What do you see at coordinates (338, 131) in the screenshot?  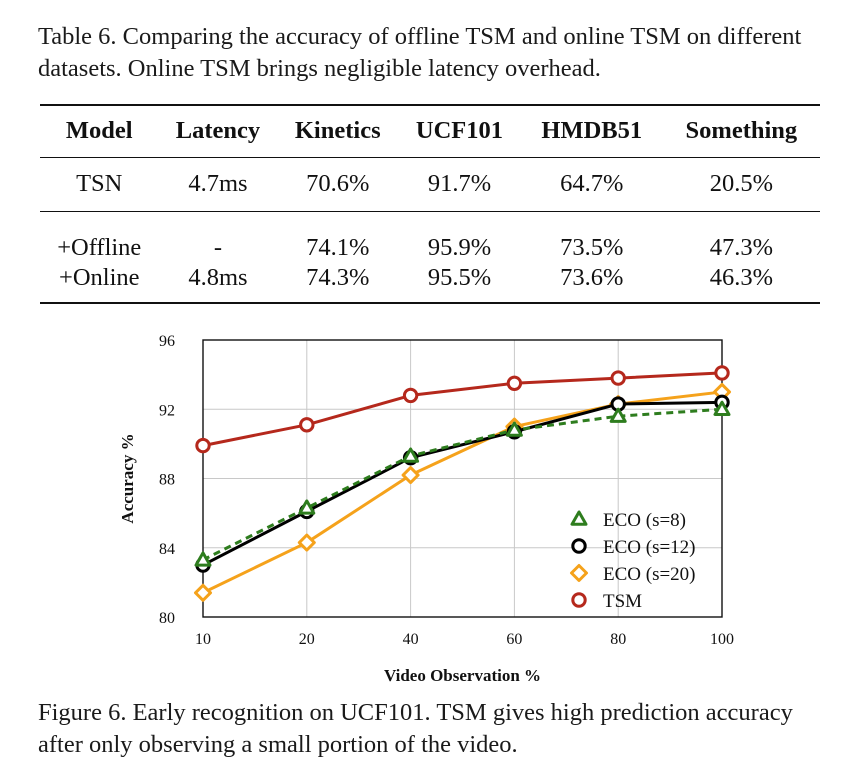 I see `column-header-kinetics: Kinetics` at bounding box center [338, 131].